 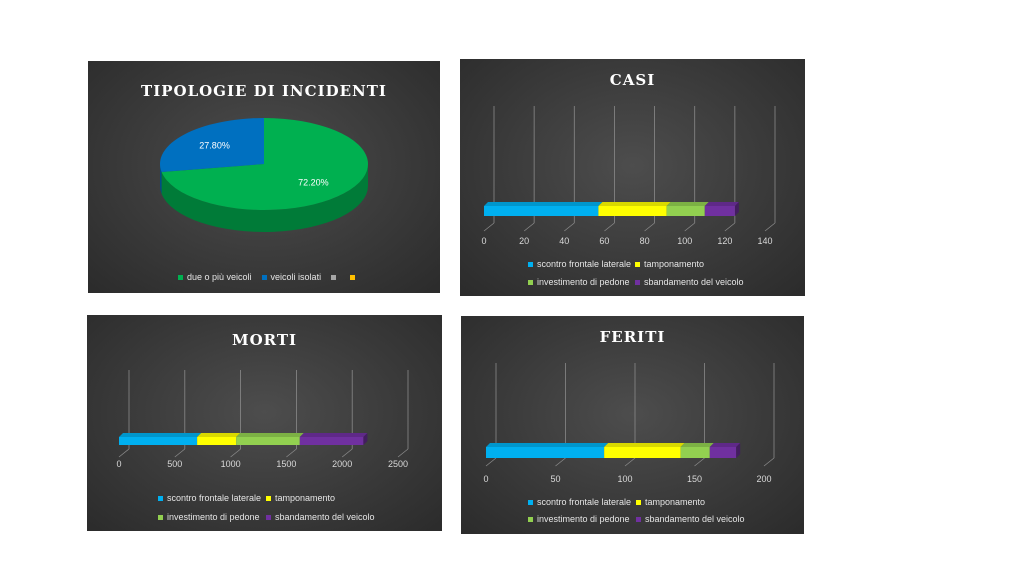 I want to click on data-label: 27.80%, so click(x=214, y=146).